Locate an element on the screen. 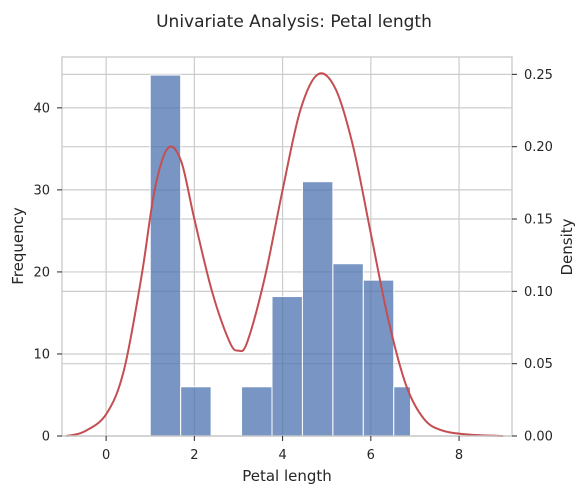 Image resolution: width=588 pixels, height=495 pixels. y2-tick-label: 0.05 is located at coordinates (538, 364).